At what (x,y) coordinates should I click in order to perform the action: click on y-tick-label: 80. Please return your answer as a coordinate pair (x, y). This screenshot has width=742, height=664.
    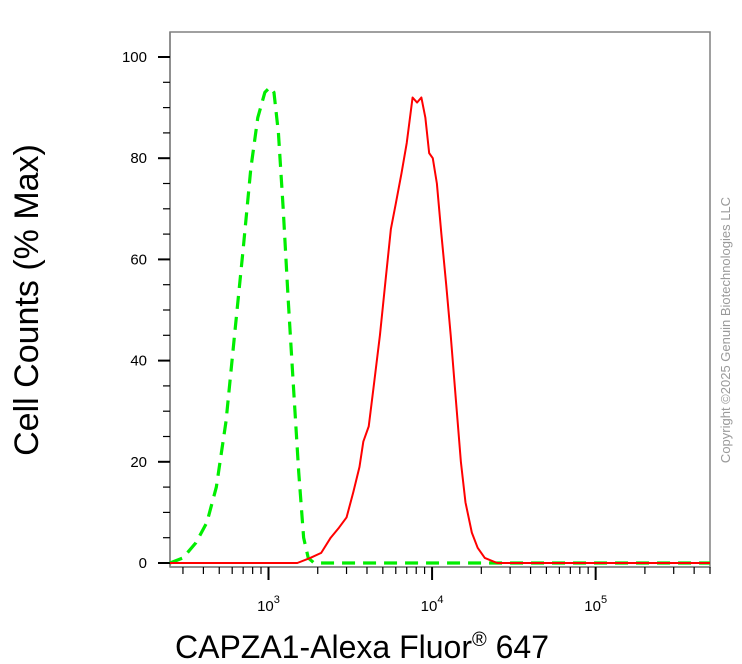
    Looking at the image, I should click on (138, 158).